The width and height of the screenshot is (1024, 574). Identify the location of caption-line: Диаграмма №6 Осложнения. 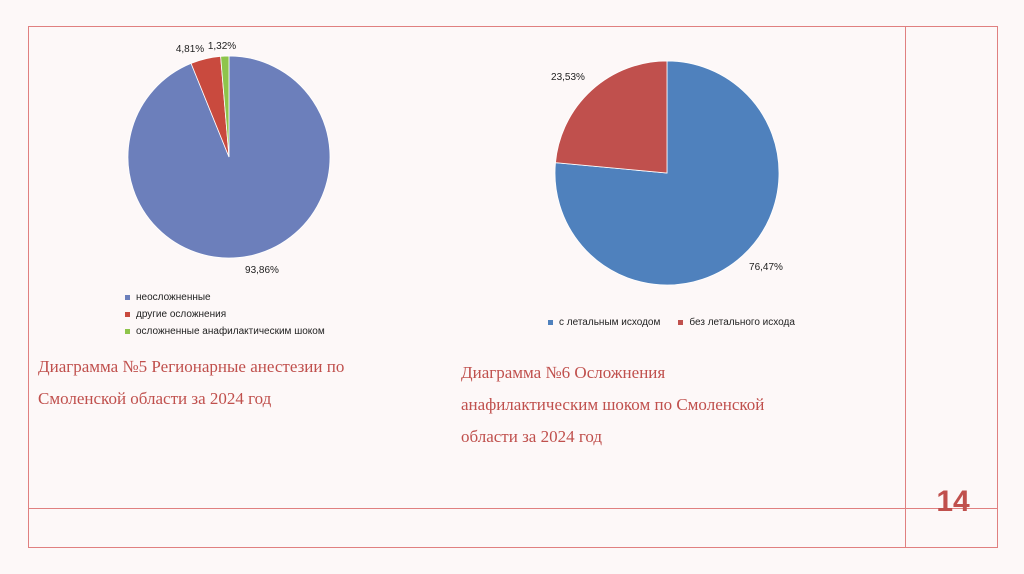
(563, 372).